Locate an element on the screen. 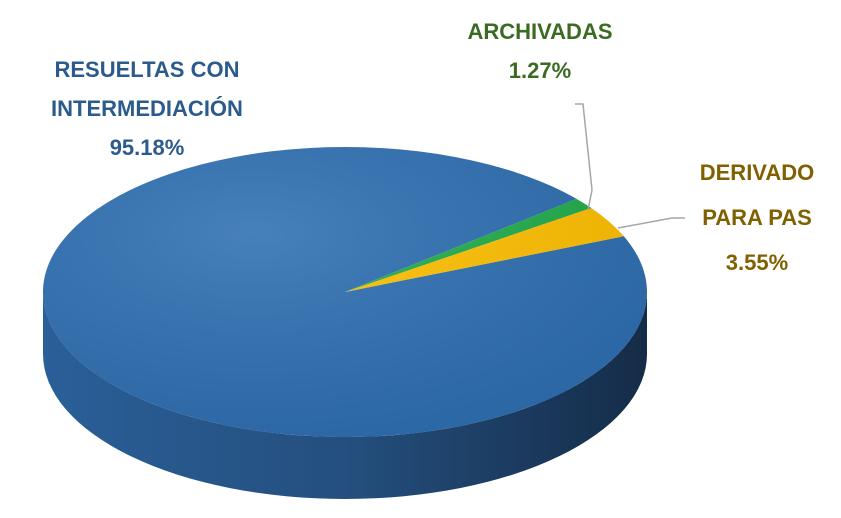 The height and width of the screenshot is (518, 841). category-label: DERIVADO PARA PAS is located at coordinates (757, 195).